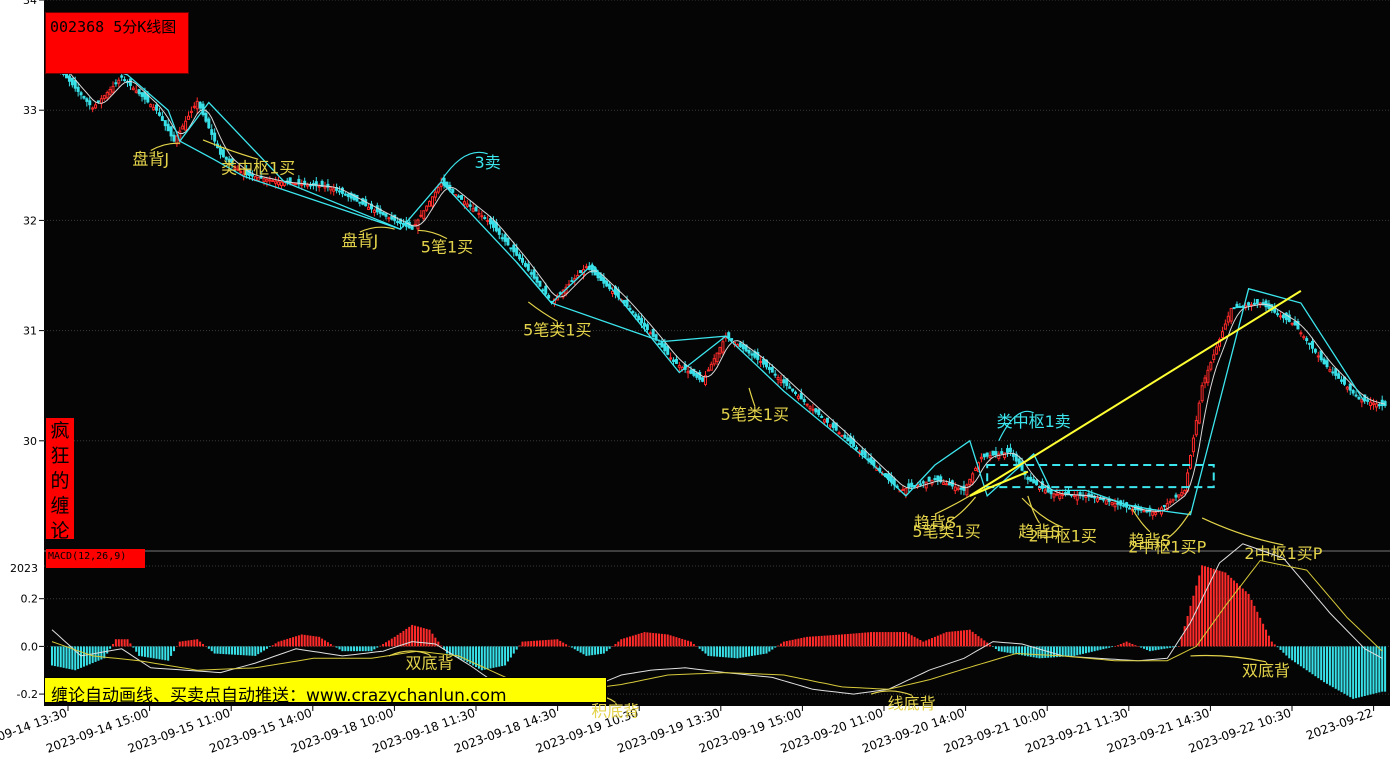 The height and width of the screenshot is (775, 1390). Describe the element at coordinates (430, 663) in the screenshot. I see `macd-signal-label: 双底背` at that location.